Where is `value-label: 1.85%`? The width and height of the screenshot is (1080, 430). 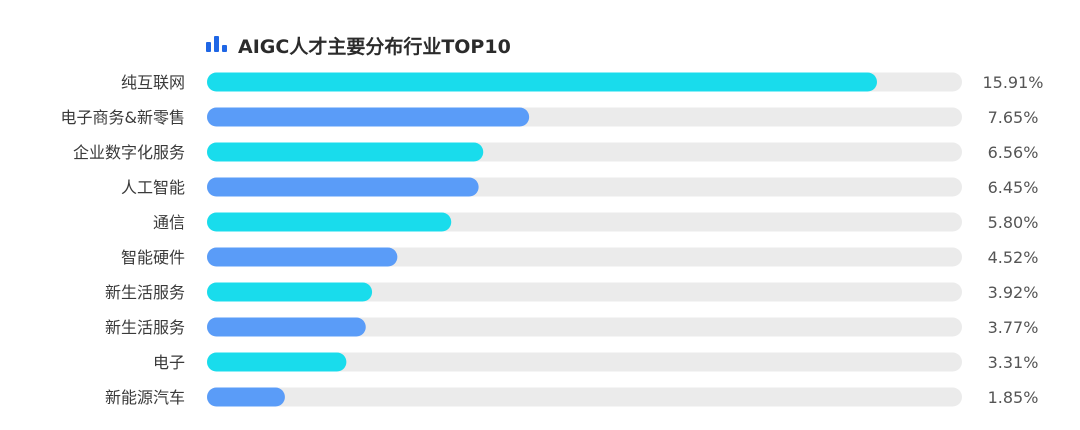 value-label: 1.85% is located at coordinates (1013, 397).